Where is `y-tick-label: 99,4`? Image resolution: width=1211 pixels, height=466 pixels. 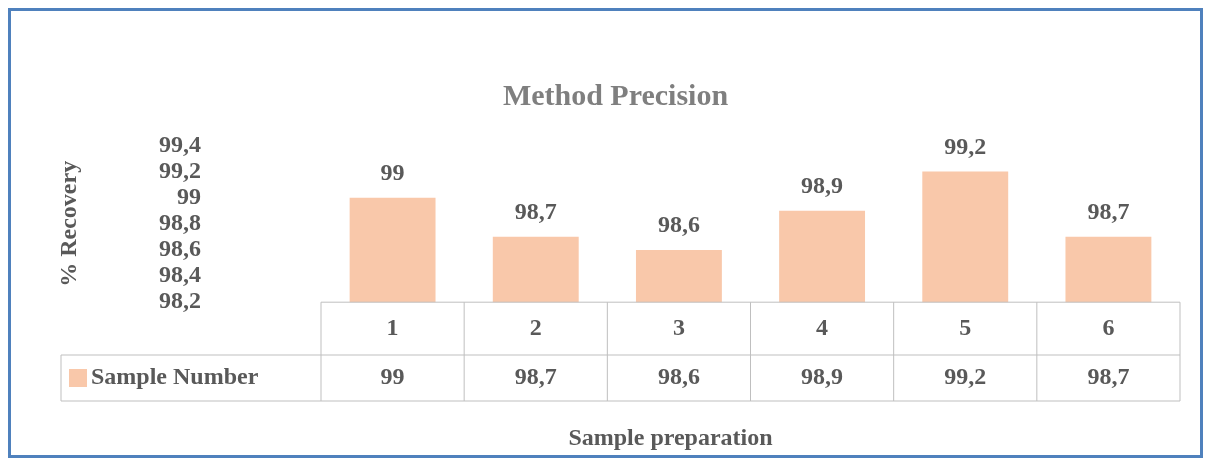
y-tick-label: 99,4 is located at coordinates (180, 143).